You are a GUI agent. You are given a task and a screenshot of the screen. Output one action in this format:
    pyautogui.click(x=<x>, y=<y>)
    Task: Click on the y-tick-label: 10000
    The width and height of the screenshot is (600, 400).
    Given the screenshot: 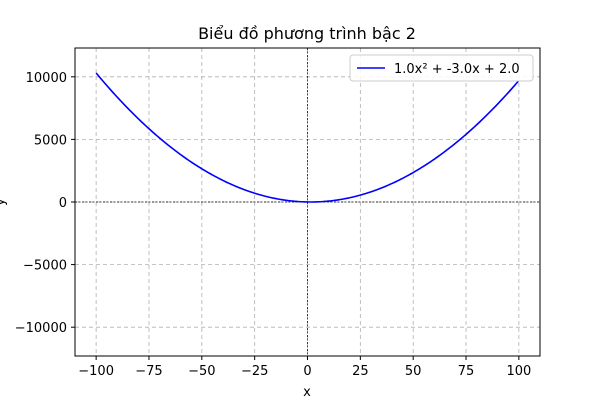 What is the action you would take?
    pyautogui.click(x=46, y=78)
    